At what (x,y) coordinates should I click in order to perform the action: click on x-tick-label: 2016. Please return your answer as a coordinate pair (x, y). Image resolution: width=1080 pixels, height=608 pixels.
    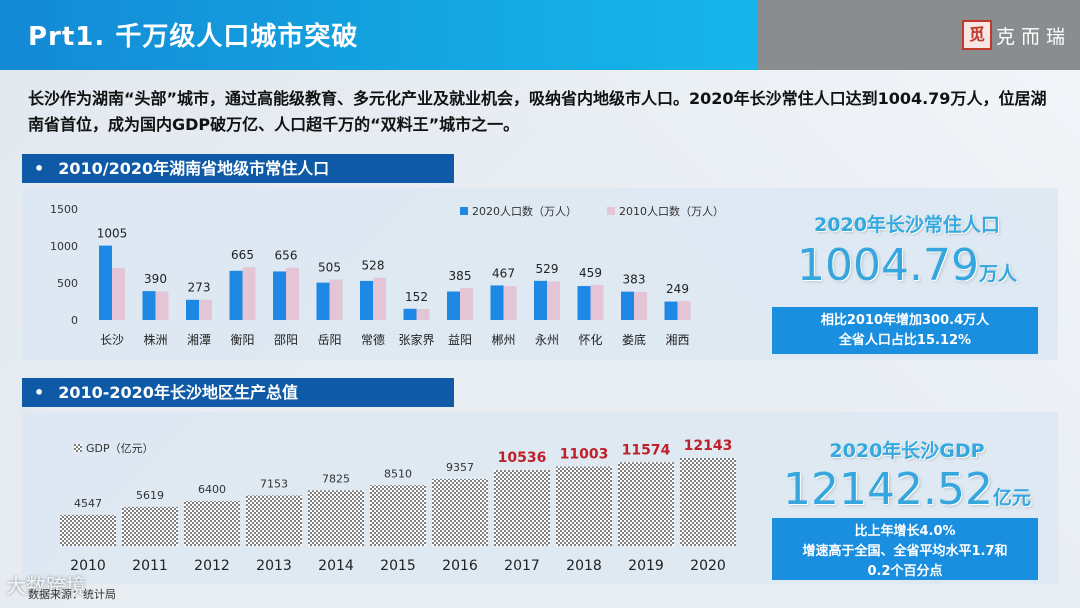
    Looking at the image, I should click on (460, 566).